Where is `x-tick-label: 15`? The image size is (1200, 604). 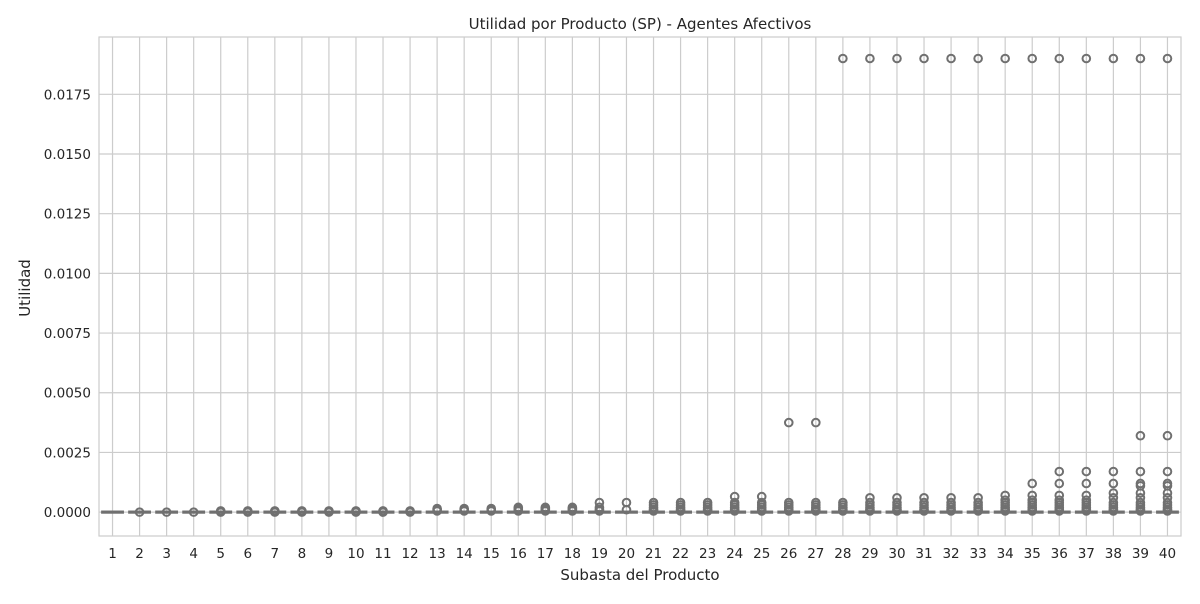
x-tick-label: 15 is located at coordinates (491, 554).